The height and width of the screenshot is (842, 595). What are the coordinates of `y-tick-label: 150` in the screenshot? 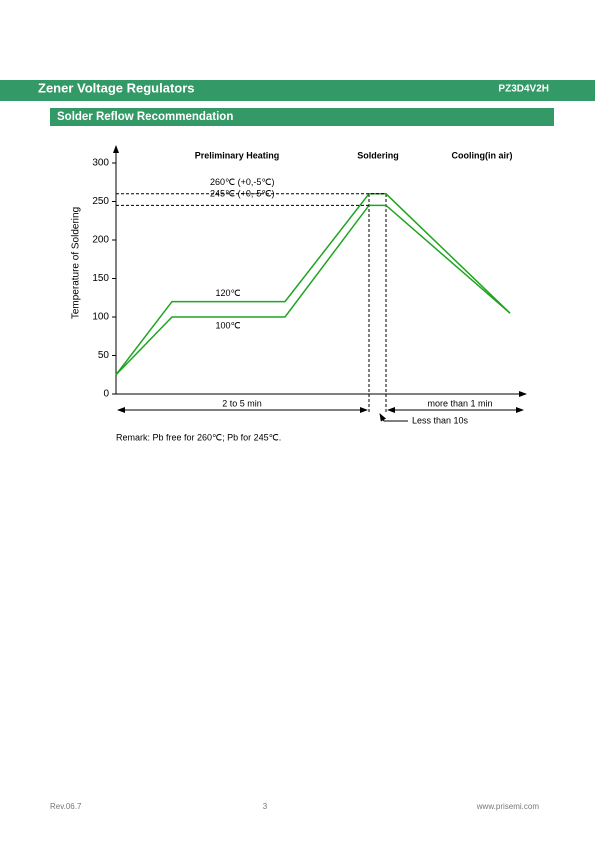 It's located at (100, 278).